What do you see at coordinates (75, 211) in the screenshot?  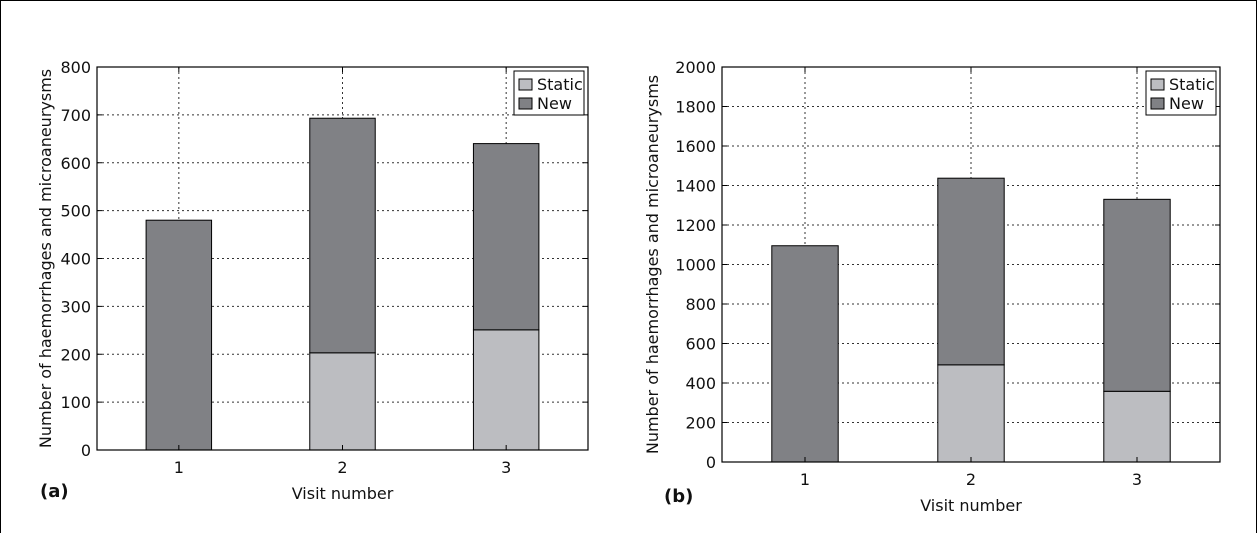 I see `y-tick-label: 500` at bounding box center [75, 211].